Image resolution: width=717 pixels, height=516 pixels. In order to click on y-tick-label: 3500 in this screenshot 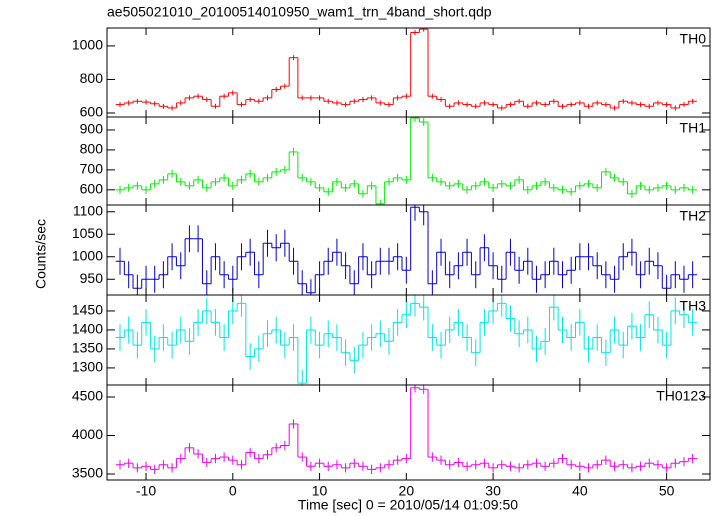, I will do `click(87, 473)`.